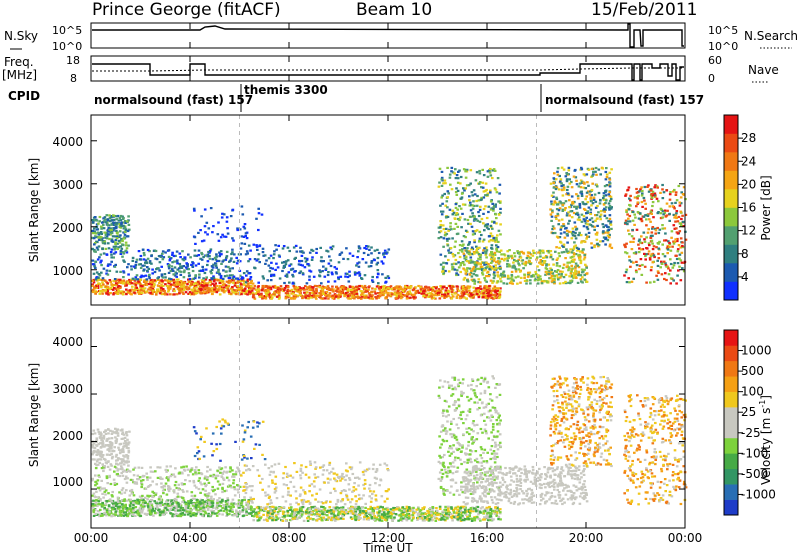 This screenshot has width=800, height=554. Describe the element at coordinates (67, 228) in the screenshot. I see `power-ytick-2000: 2000` at that location.